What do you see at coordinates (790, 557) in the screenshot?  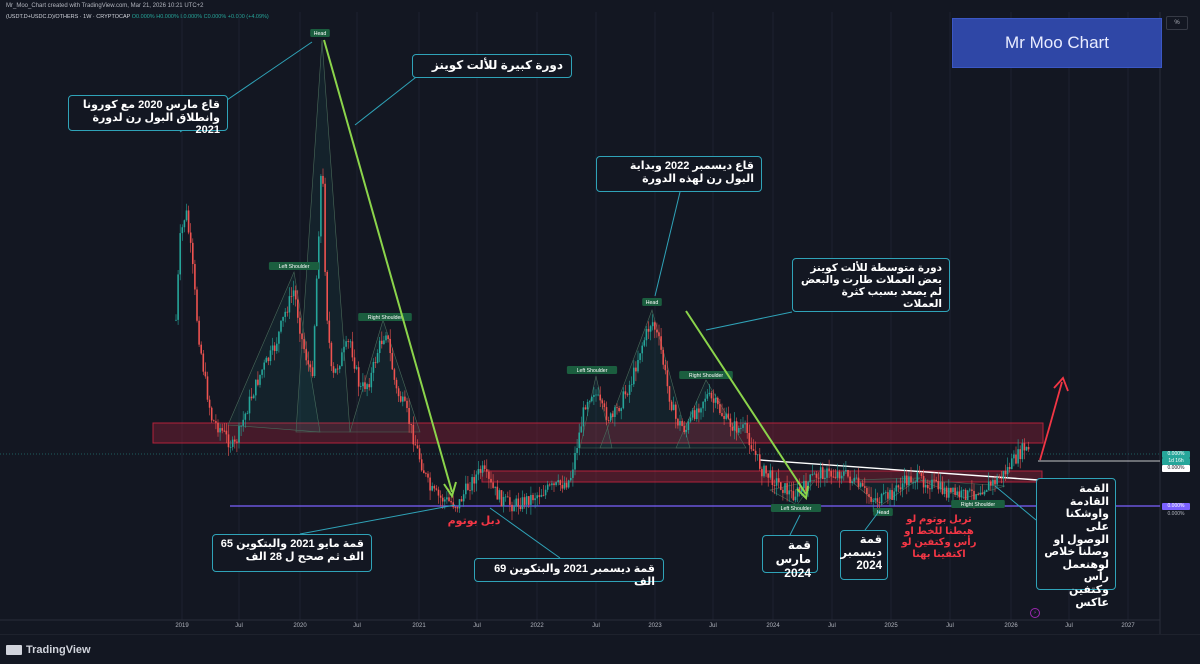 I see `callout-march-2024: قمة مارس 2024` at bounding box center [790, 557].